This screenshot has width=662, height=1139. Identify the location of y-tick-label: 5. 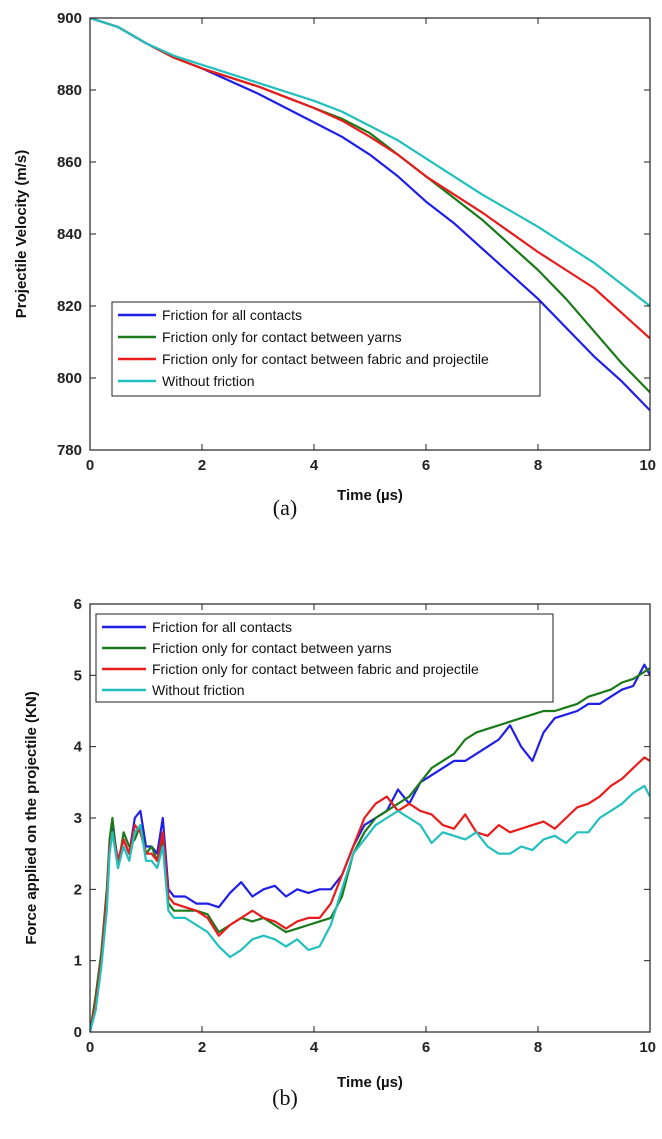
(78, 675).